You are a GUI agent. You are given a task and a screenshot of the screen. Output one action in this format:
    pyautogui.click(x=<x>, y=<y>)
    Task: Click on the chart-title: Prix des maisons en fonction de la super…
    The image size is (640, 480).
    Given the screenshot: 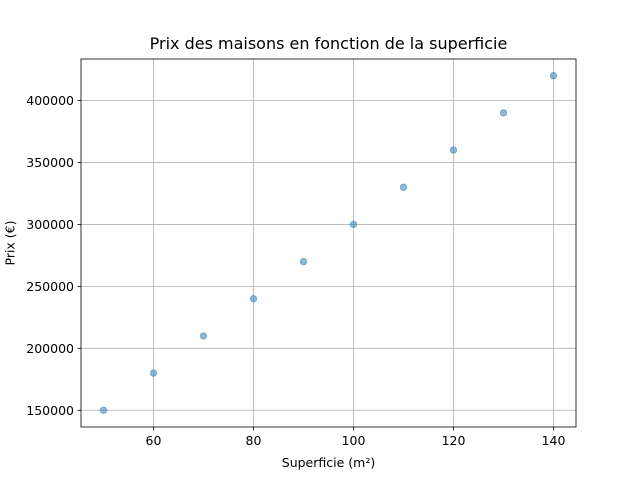 What is the action you would take?
    pyautogui.click(x=329, y=43)
    